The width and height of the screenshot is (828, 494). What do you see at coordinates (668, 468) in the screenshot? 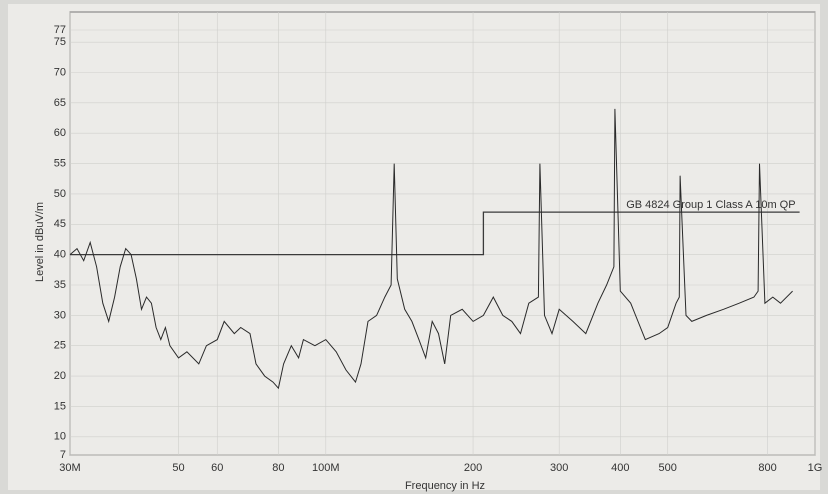
I see `x-tick-label: 500` at bounding box center [668, 468].